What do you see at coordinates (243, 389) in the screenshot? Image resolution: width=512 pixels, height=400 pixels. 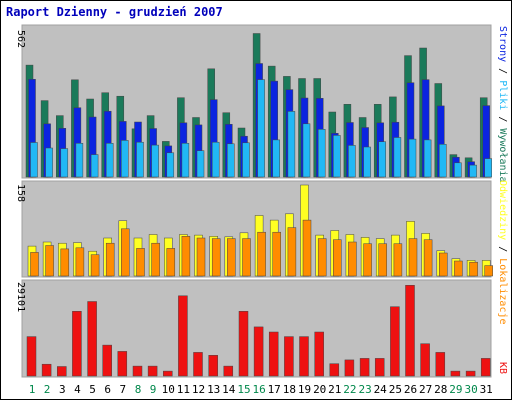 I see `day-label-15: 15` at bounding box center [243, 389].